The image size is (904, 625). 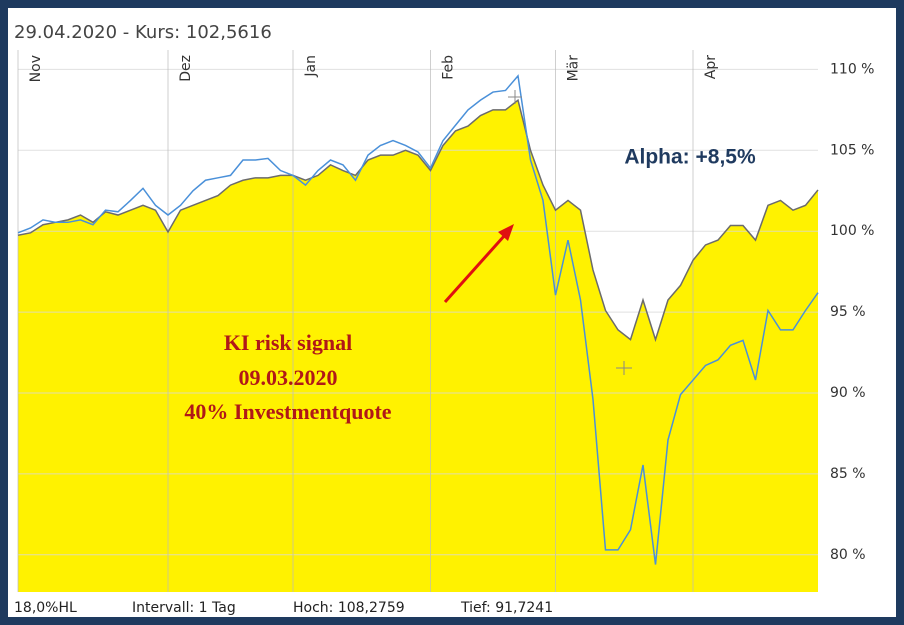 I want to click on y-tick-label: 105 %, so click(x=852, y=150).